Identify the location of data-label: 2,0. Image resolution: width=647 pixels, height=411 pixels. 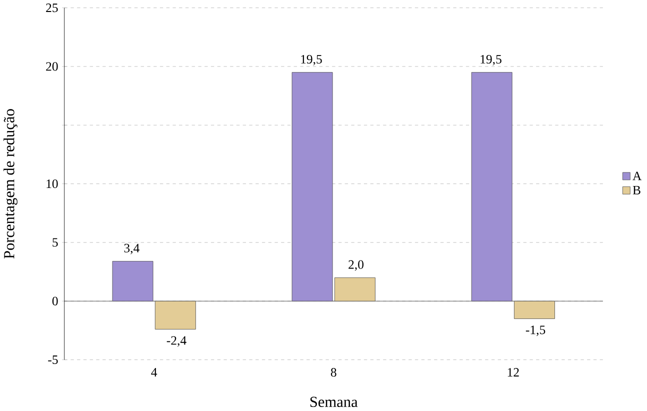
(356, 265).